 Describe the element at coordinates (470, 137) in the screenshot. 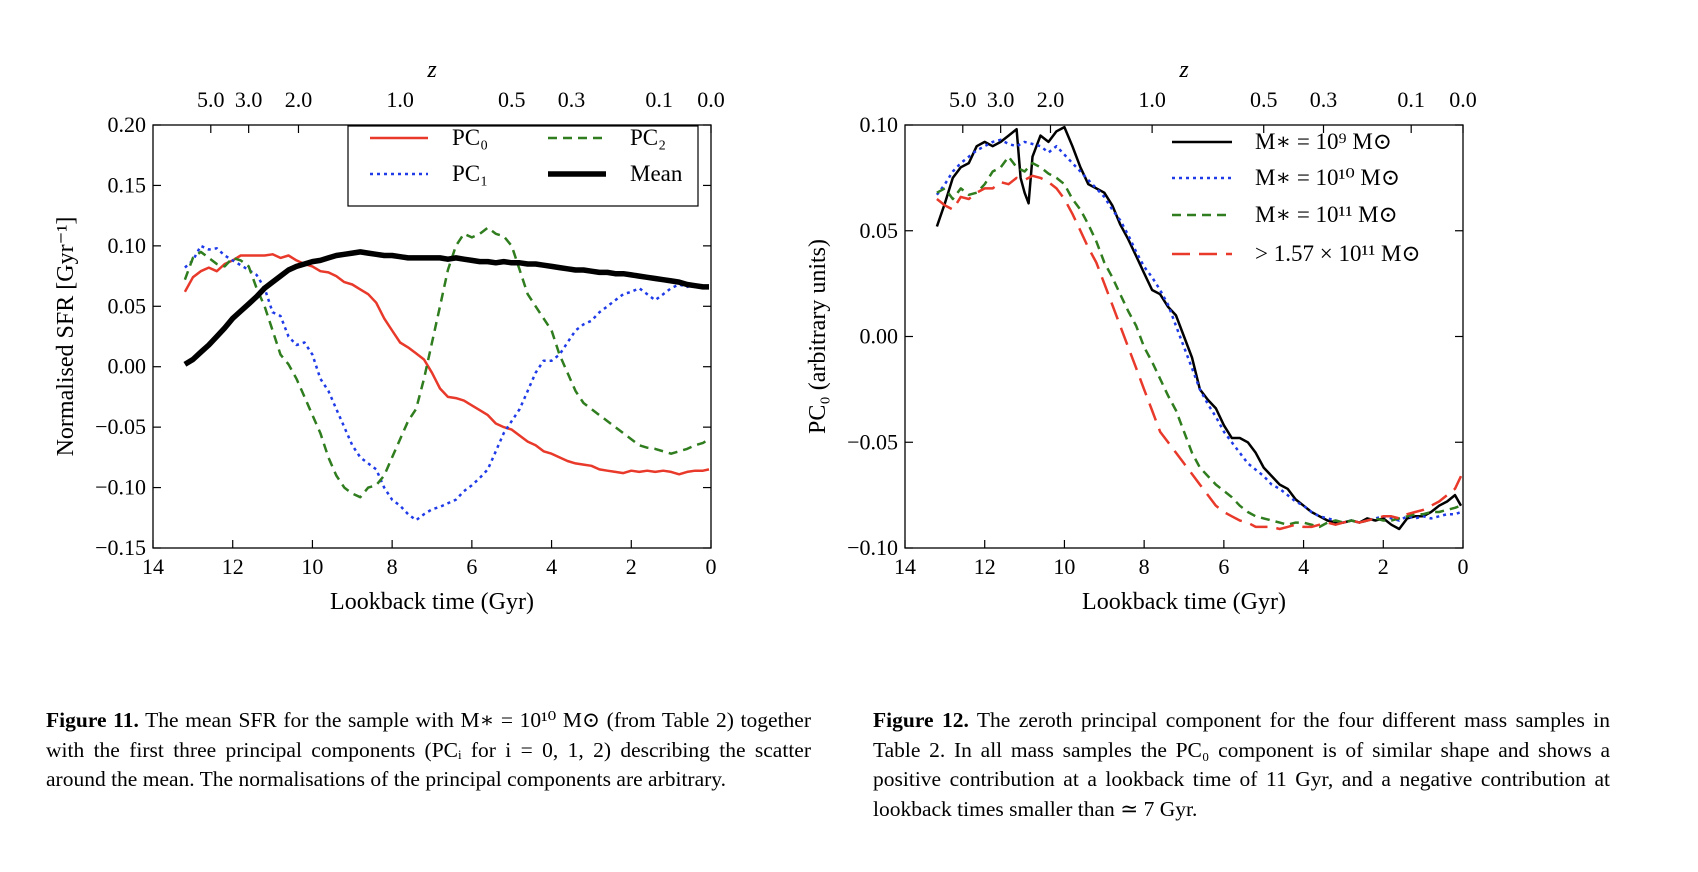

I see `legend-label-0: PC₀` at that location.